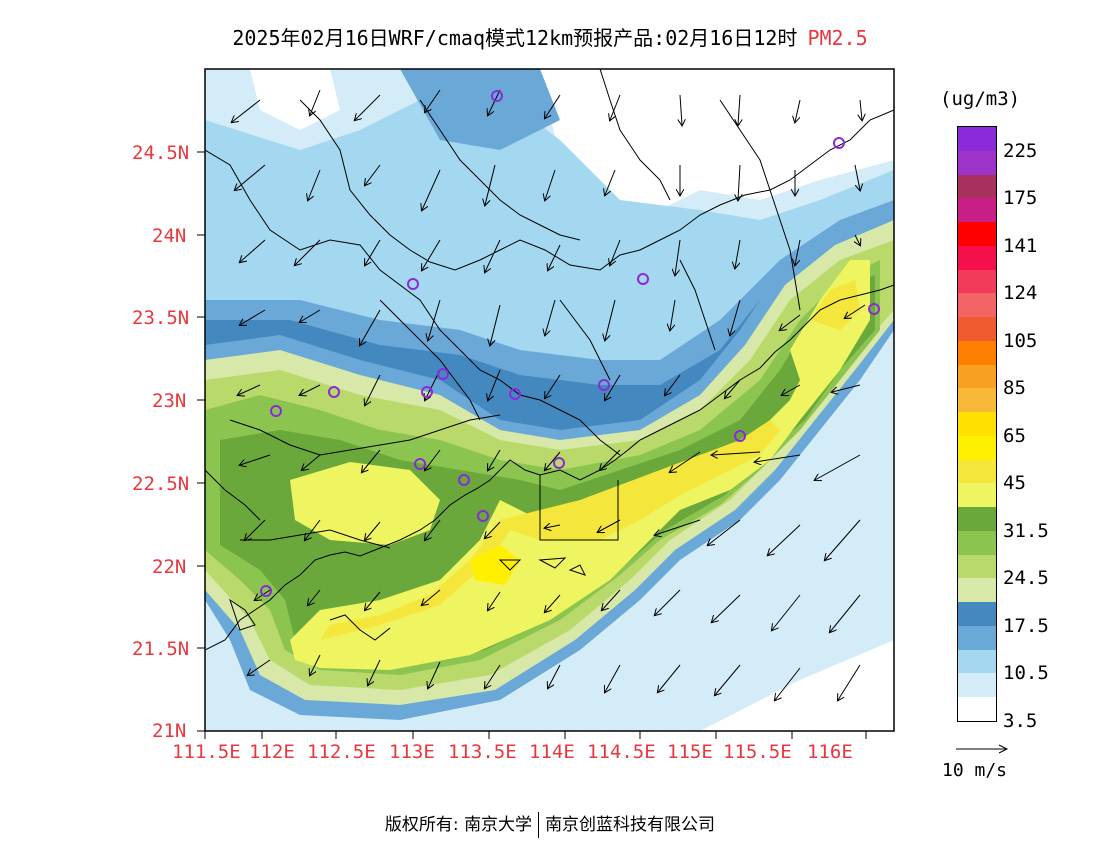 This screenshot has height=850, width=1100. What do you see at coordinates (1020, 245) in the screenshot?
I see `colorbar-label: 141` at bounding box center [1020, 245].